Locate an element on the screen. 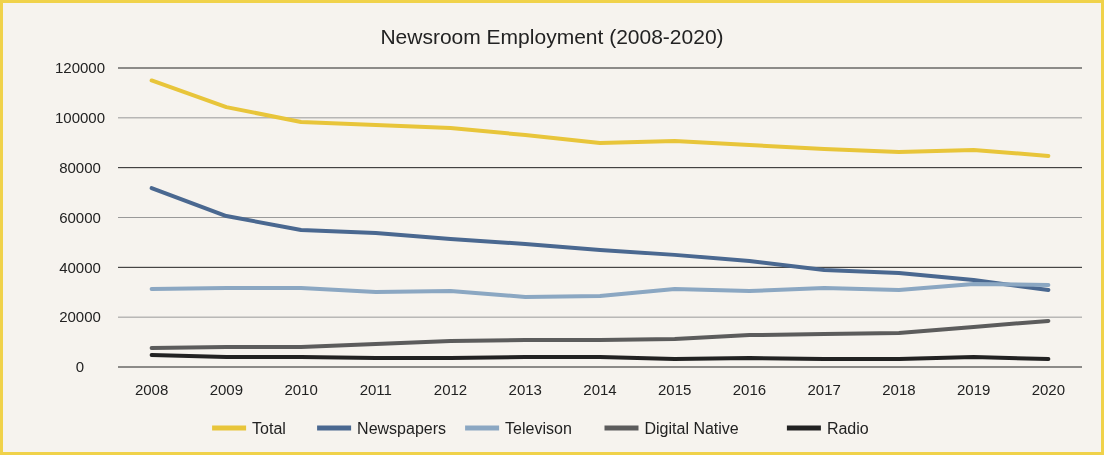 Image resolution: width=1104 pixels, height=455 pixels. y-tick-label: 40000 is located at coordinates (80, 267).